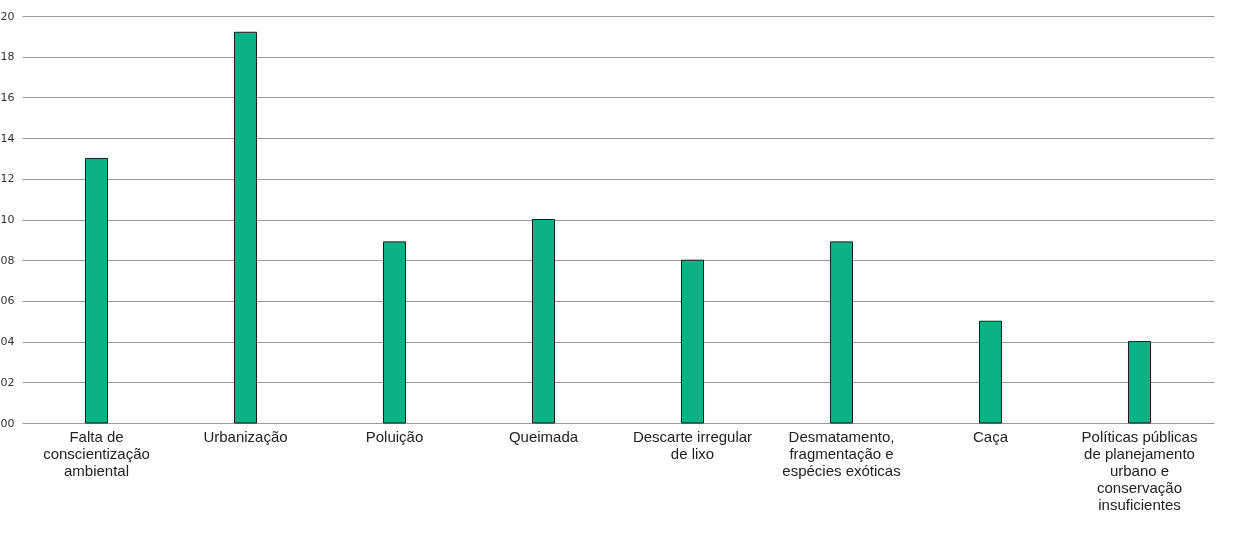 The width and height of the screenshot is (1240, 535). Describe the element at coordinates (7, 57) in the screenshot. I see `y-tick-label: 18` at that location.